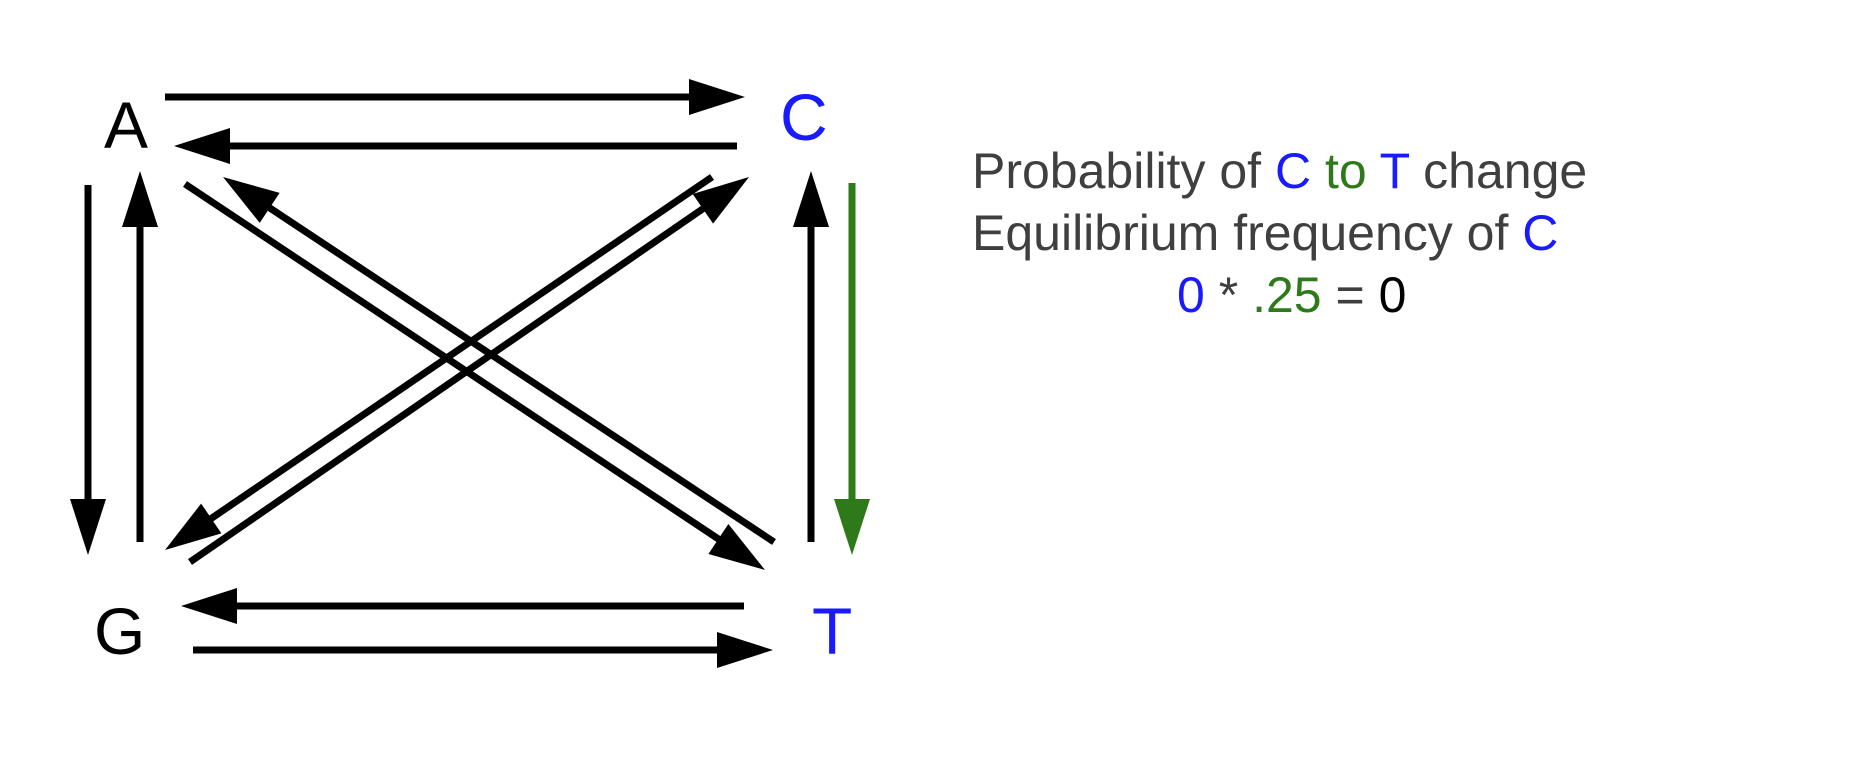 Image resolution: width=1856 pixels, height=774 pixels. What do you see at coordinates (1228, 295) in the screenshot?
I see `calc-times: *` at bounding box center [1228, 295].